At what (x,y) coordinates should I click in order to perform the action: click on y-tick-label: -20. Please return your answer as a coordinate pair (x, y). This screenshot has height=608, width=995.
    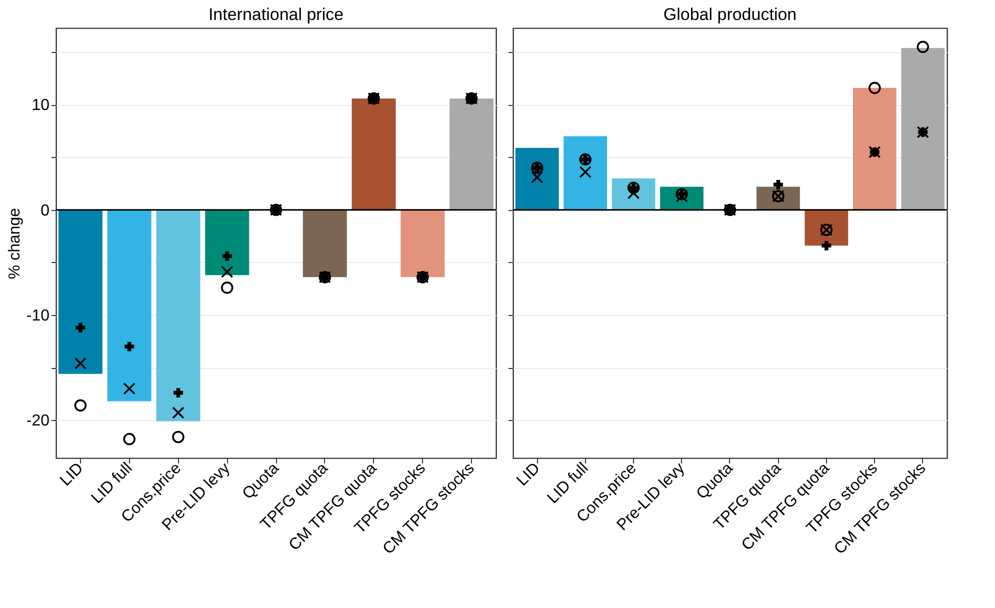
    Looking at the image, I should click on (38, 421).